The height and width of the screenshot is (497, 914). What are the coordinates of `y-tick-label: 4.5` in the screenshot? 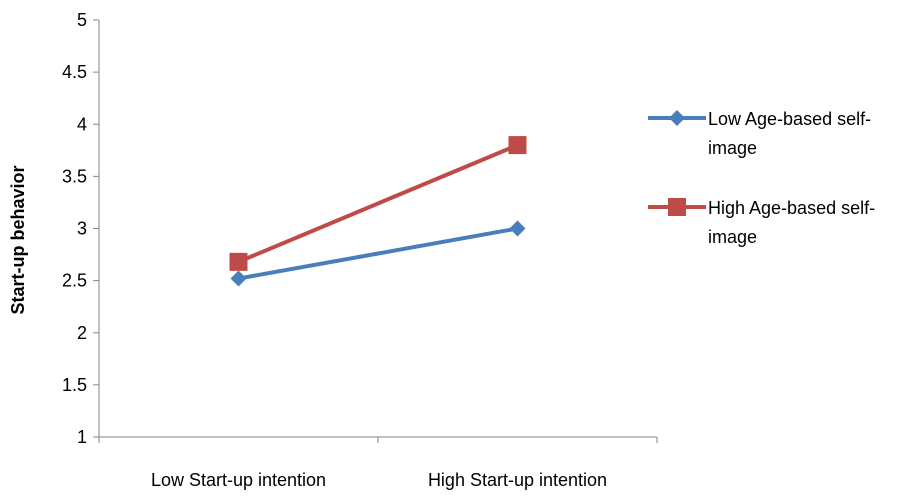 It's located at (74, 72).